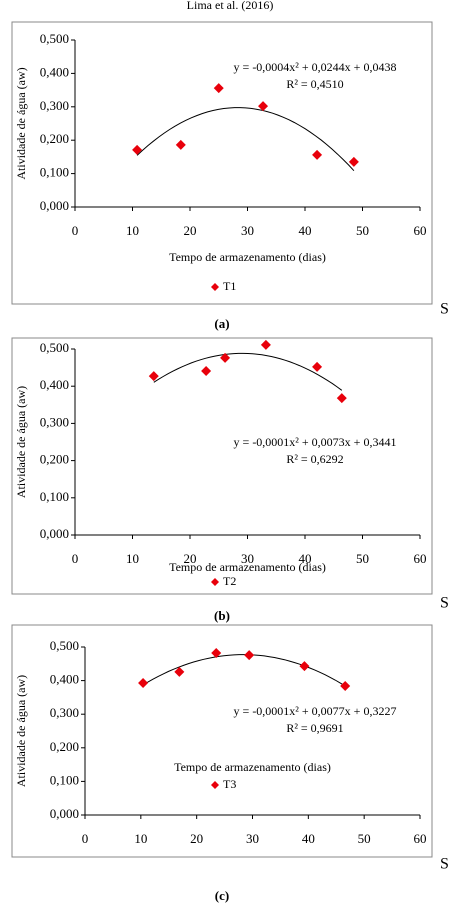  I want to click on caption: (a), so click(221, 323).